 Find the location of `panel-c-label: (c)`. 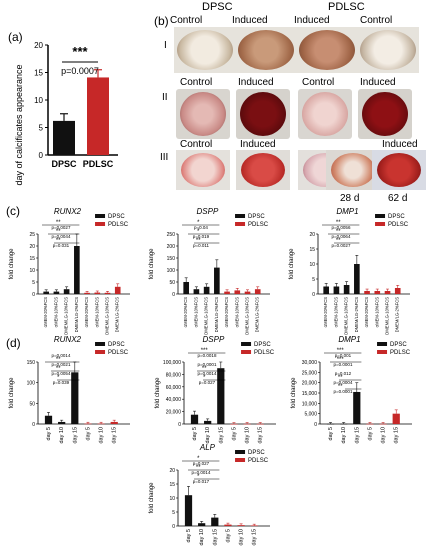

panel-c-label: (c) is located at coordinates (13, 211).